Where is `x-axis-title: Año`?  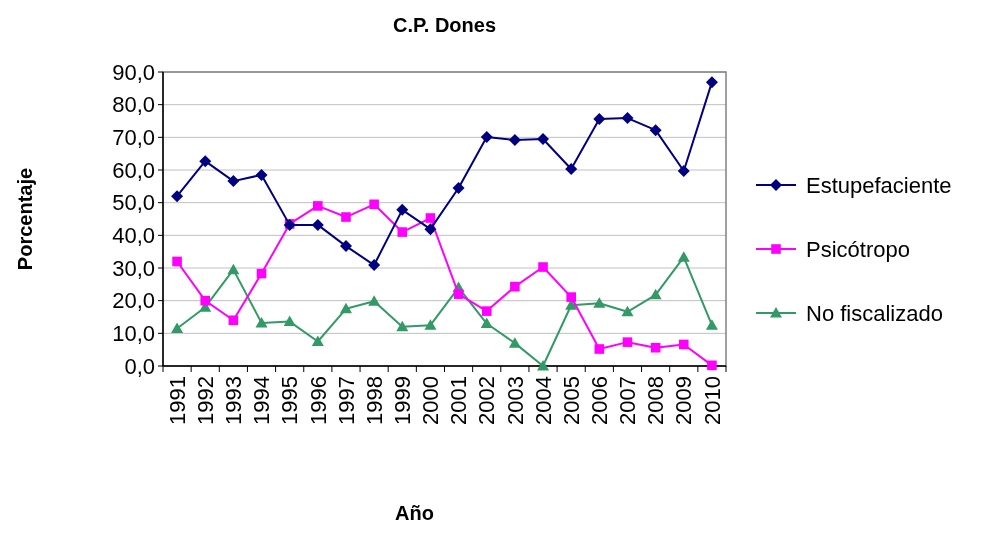 x-axis-title: Año is located at coordinates (414, 513).